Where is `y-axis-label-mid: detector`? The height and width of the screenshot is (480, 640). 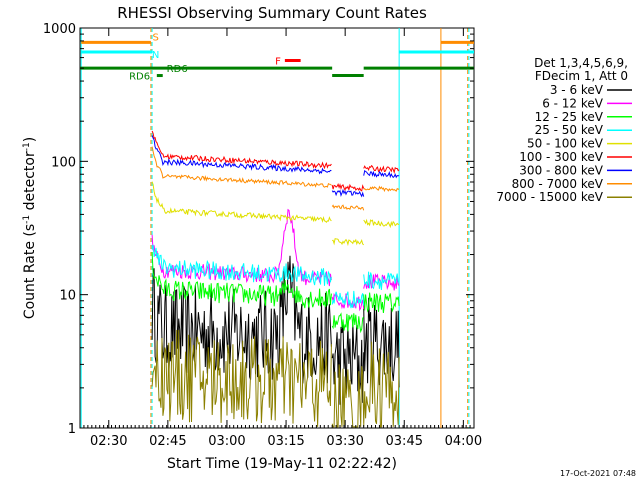
y-axis-label-mid: detector is located at coordinates (30, 183).